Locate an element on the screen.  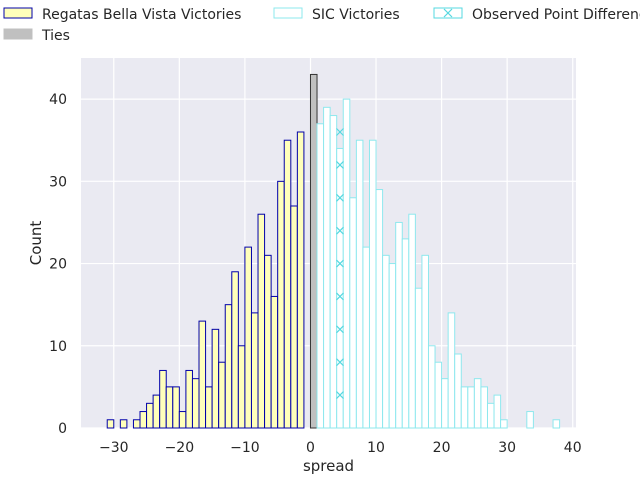
legend-entry: Observed Point Difference is located at coordinates (536, 15).